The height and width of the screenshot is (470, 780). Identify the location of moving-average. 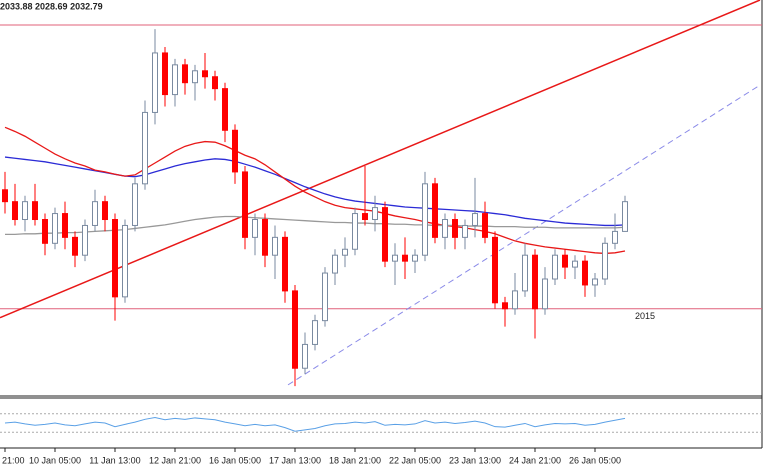
(315, 225).